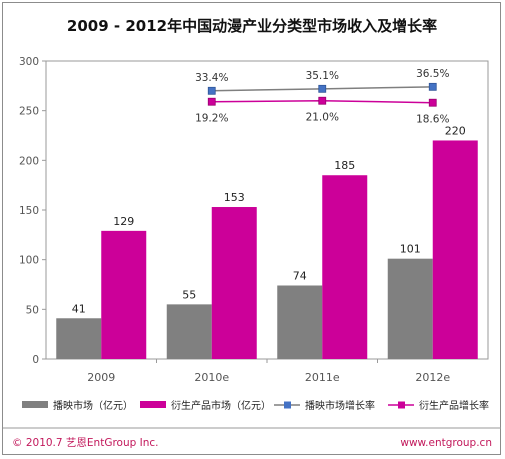 This screenshot has height=459, width=505. What do you see at coordinates (252, 26) in the screenshot?
I see `chart-title: 2009 - 2012年中国动漫产业分类型市场收入及增长率` at bounding box center [252, 26].